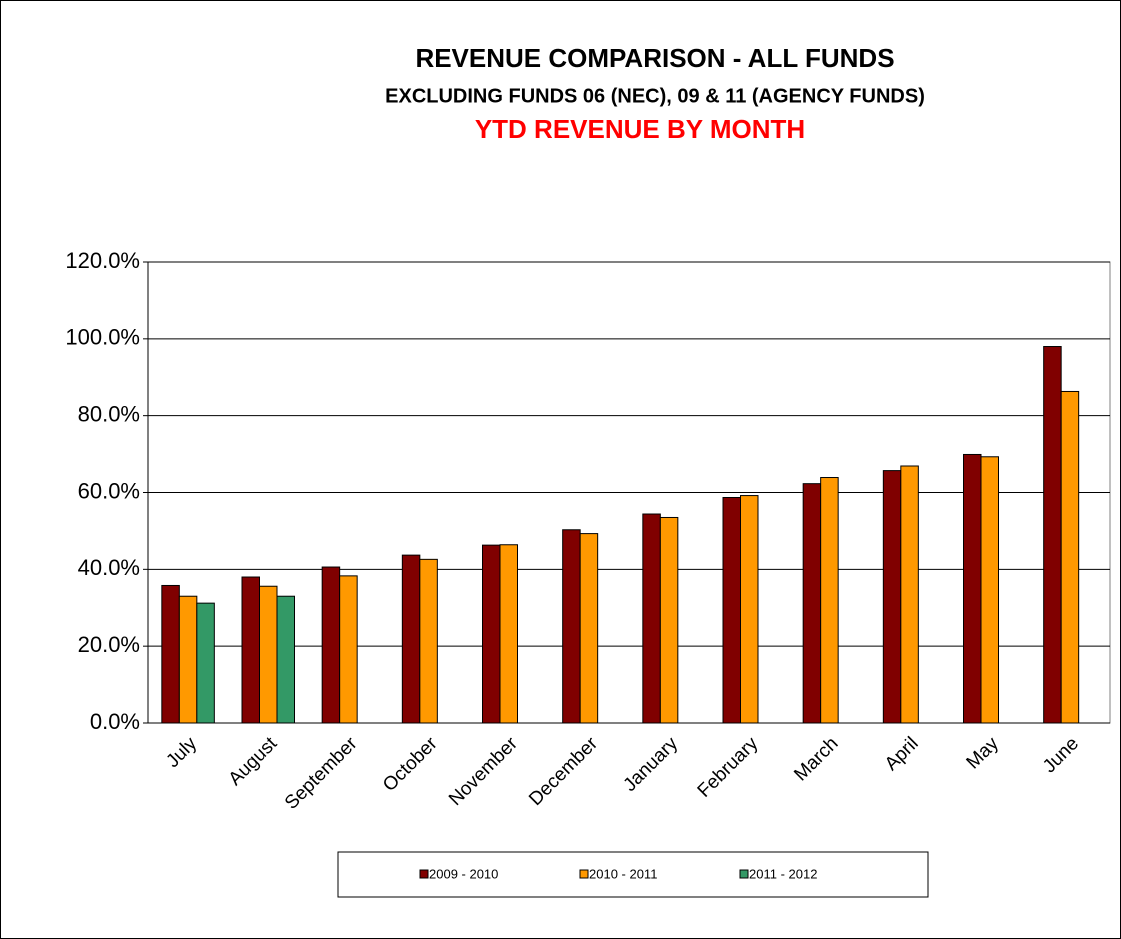 This screenshot has width=1121, height=939. I want to click on y-tick-label: 80.0%, so click(109, 413).